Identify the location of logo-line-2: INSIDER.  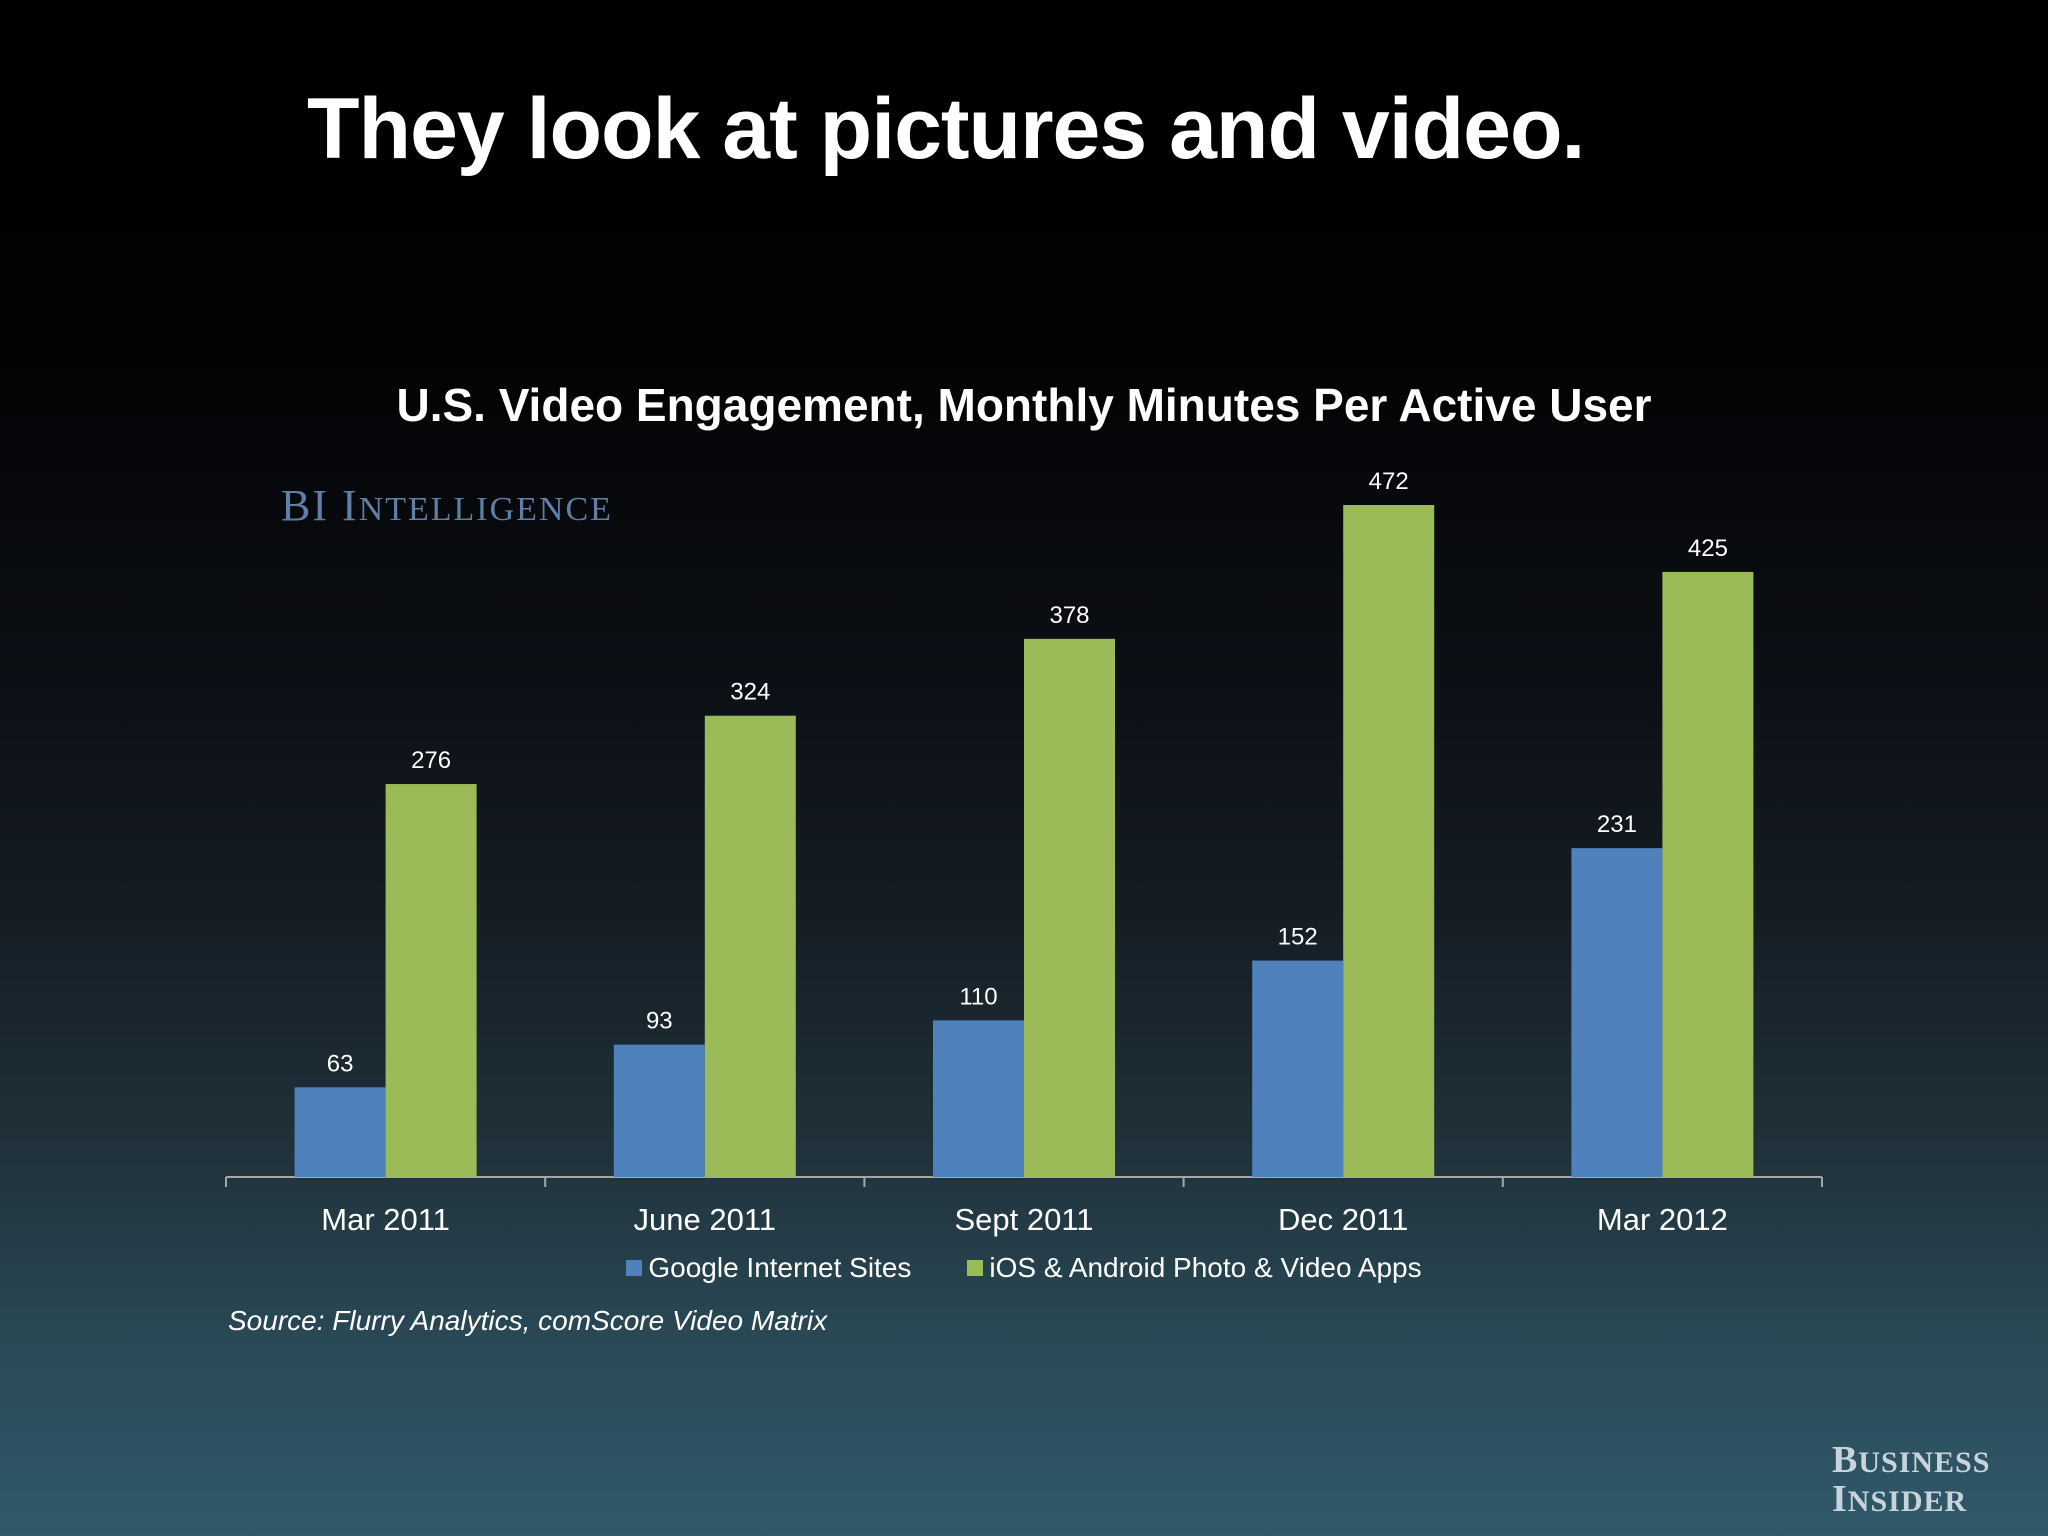
(1911, 1499).